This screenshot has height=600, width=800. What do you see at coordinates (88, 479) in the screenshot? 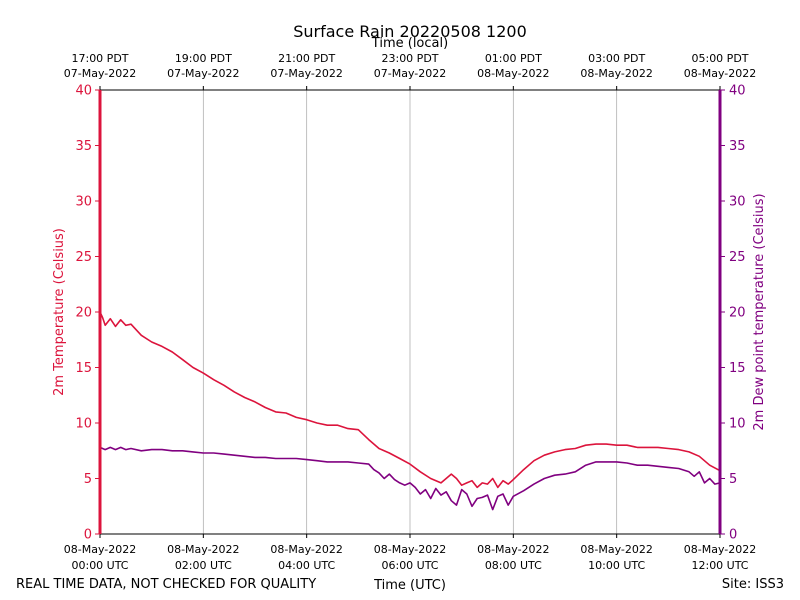
I see `y-tick-label-left: 5` at bounding box center [88, 479].